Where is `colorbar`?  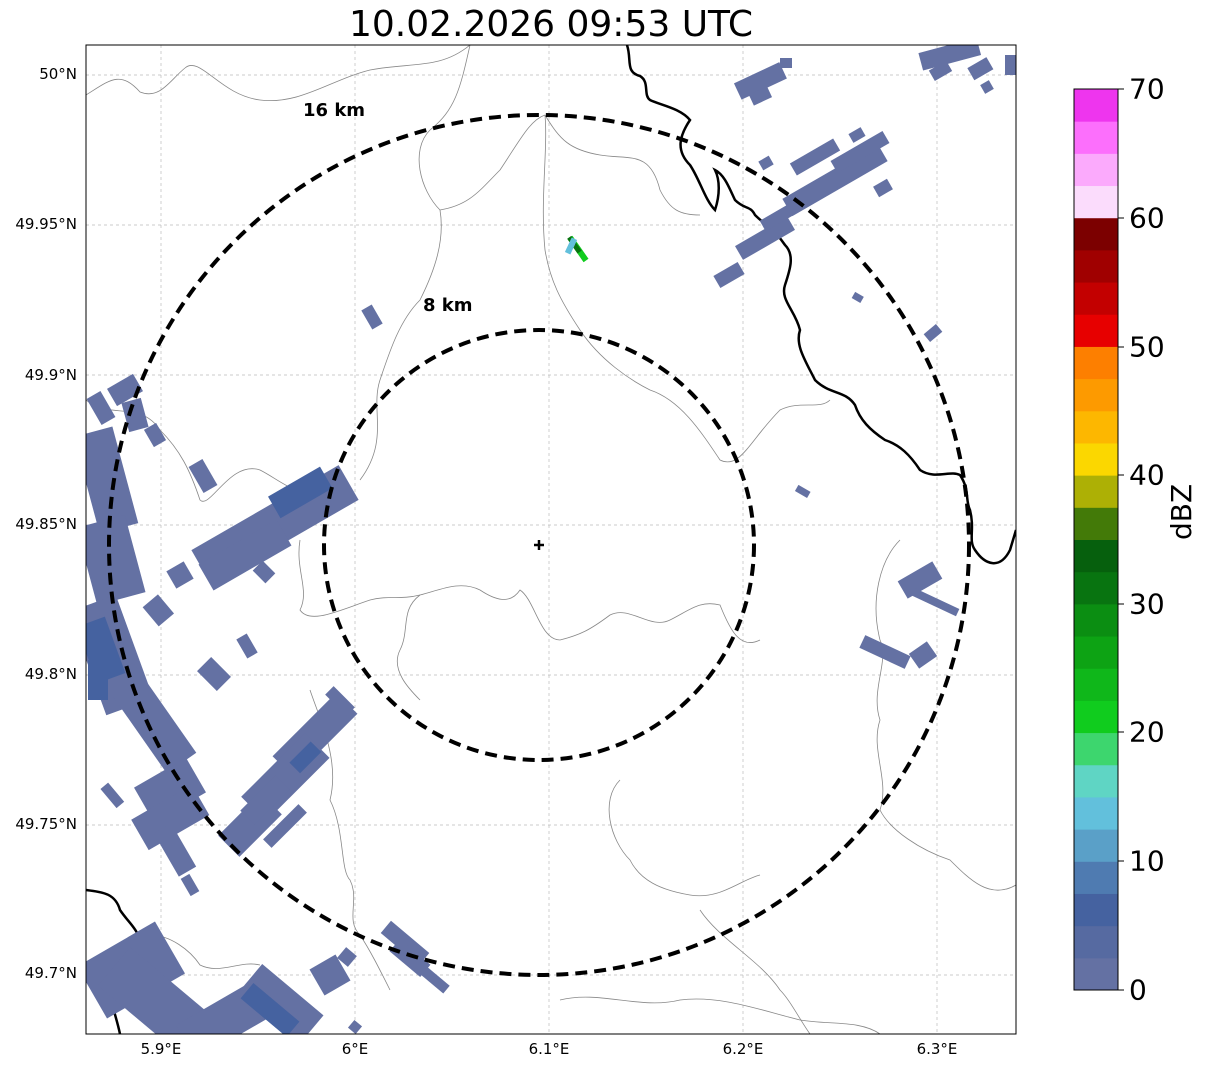 colorbar is located at coordinates (1096, 540).